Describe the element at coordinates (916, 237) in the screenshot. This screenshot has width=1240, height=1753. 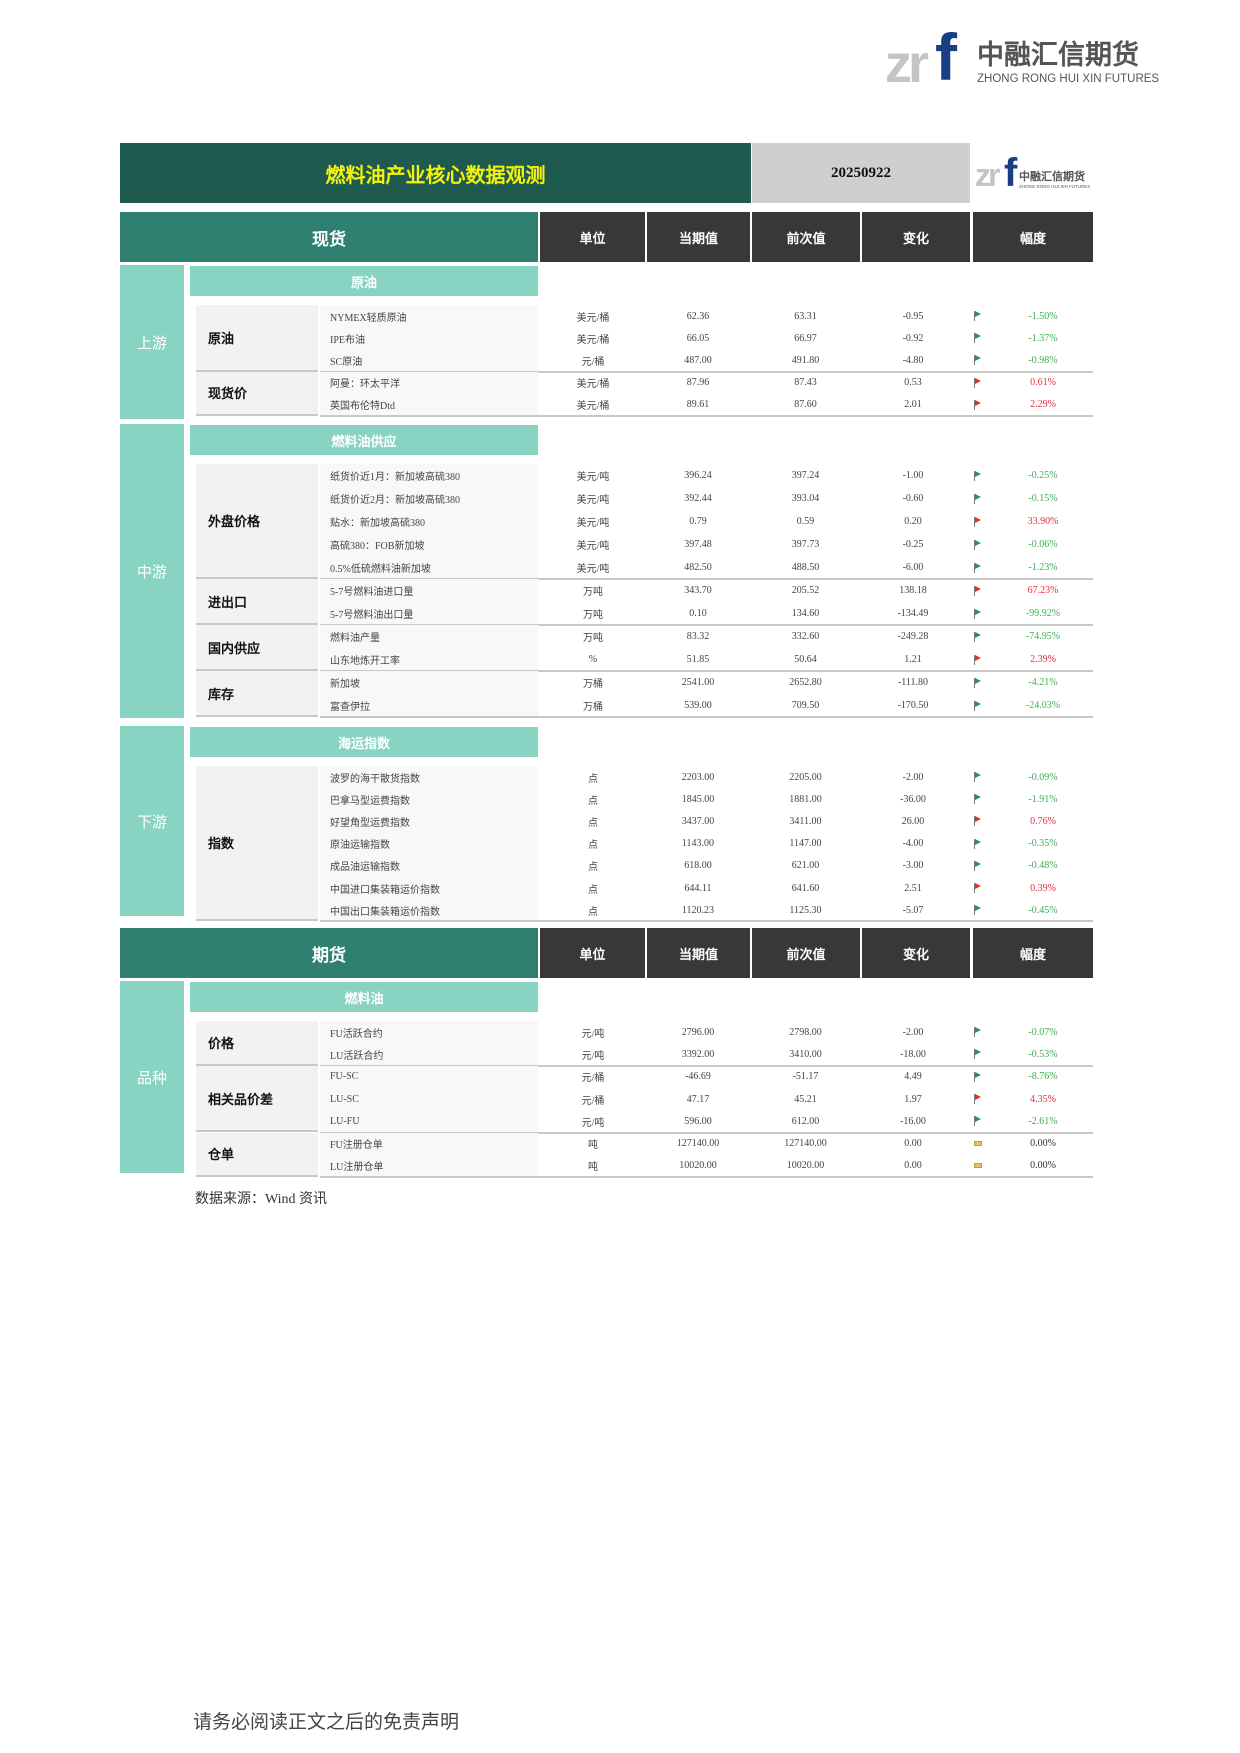
I see `column-header: 变化` at that location.